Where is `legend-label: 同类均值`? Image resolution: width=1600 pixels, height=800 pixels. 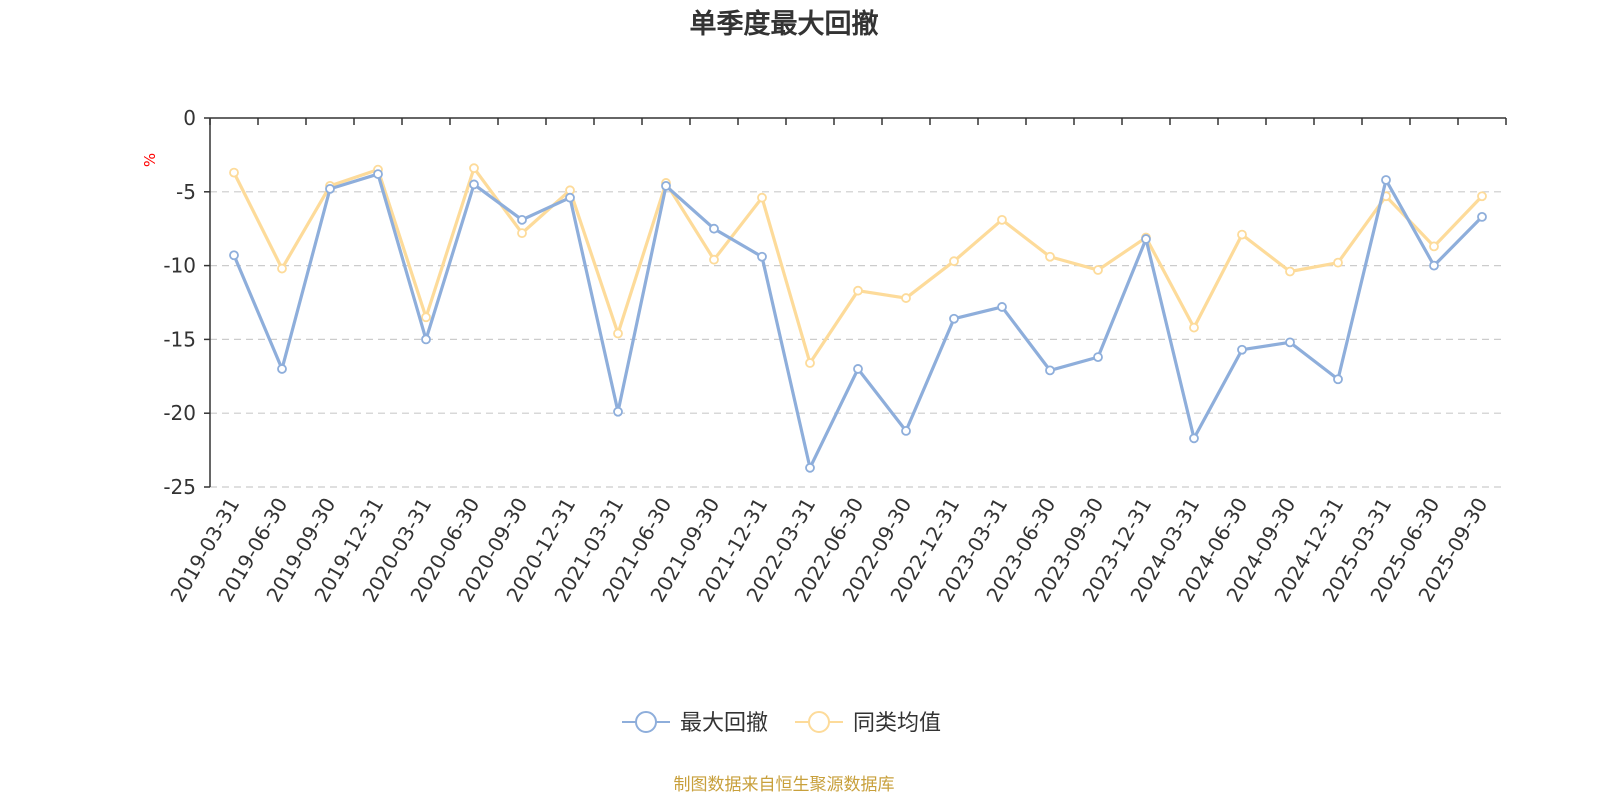
legend-label: 同类均值 is located at coordinates (897, 723).